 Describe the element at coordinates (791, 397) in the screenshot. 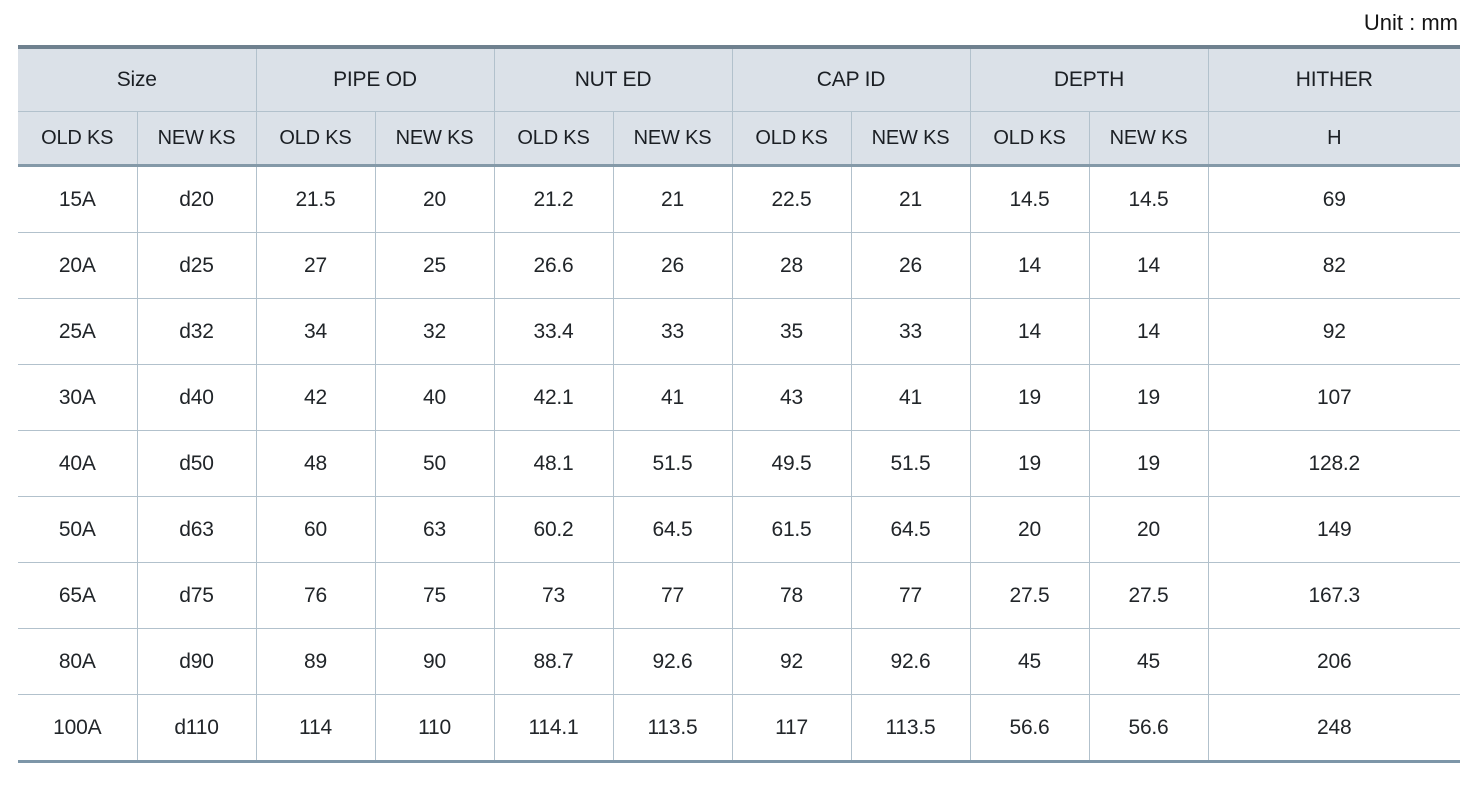

I see `table-cell: 43` at that location.